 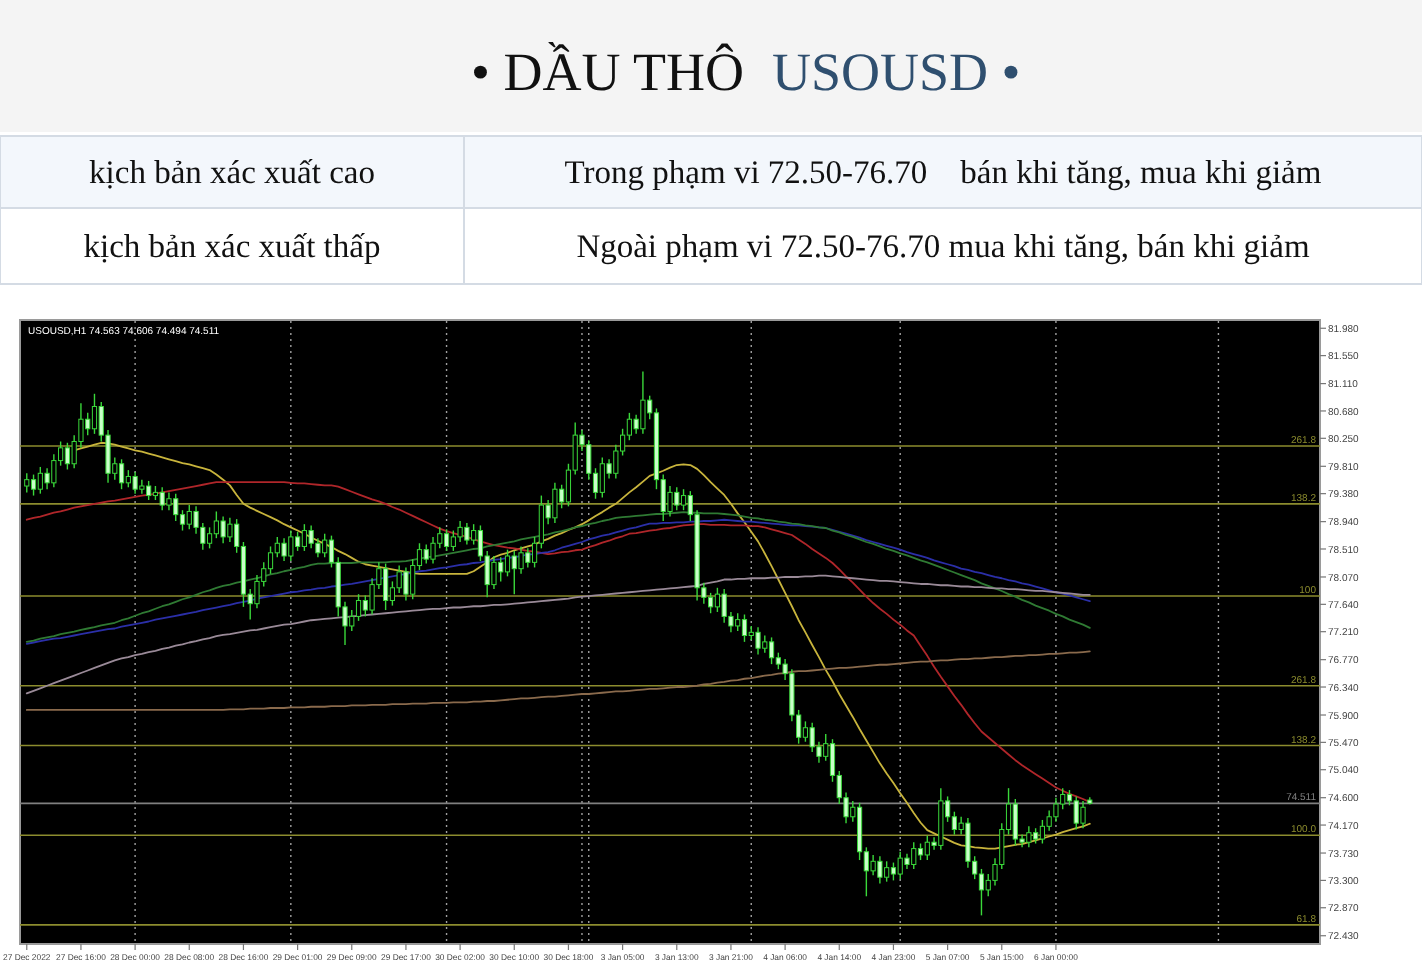 What do you see at coordinates (607, 72) in the screenshot?
I see `chart-title: • DẦU THÔ` at bounding box center [607, 72].